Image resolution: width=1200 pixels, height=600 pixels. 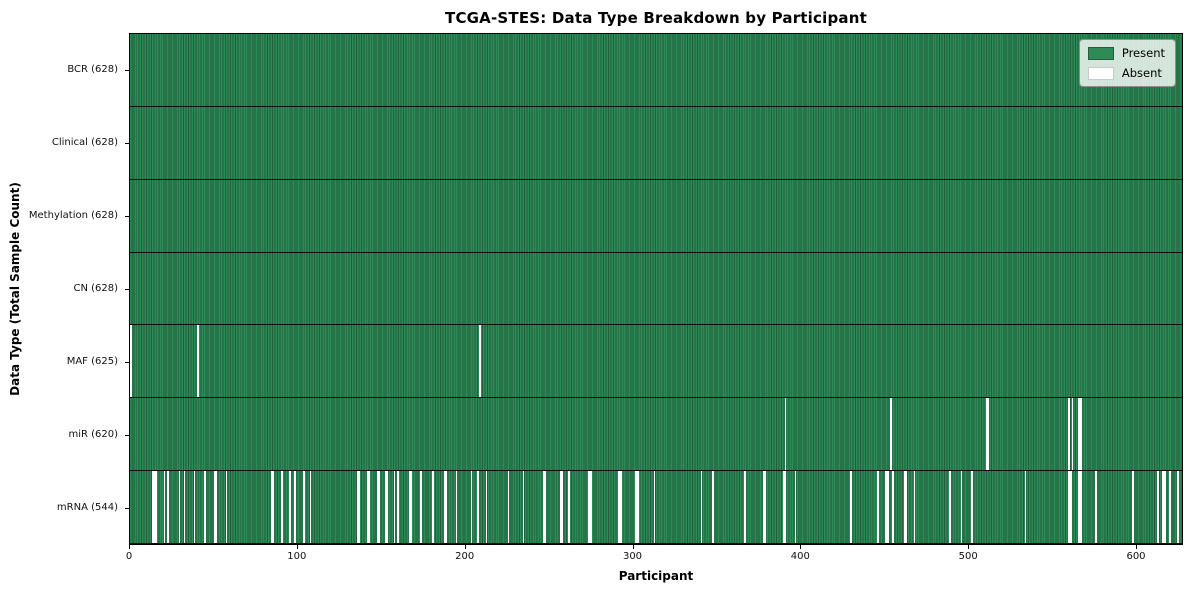 I want to click on row-methylation, so click(x=656, y=216).